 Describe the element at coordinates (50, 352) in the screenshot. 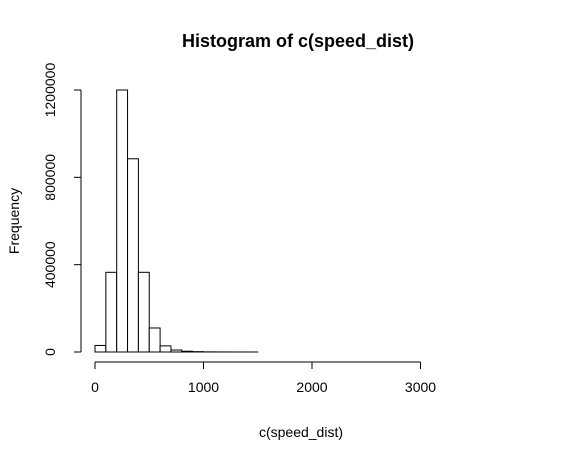

I see `y-tick-label-0: 0` at that location.